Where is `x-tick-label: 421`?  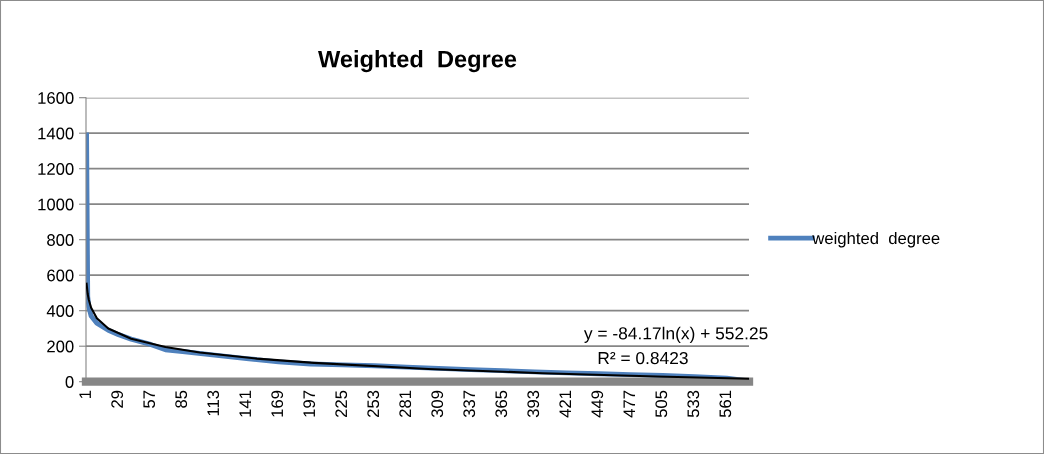
x-tick-label: 421 is located at coordinates (565, 404).